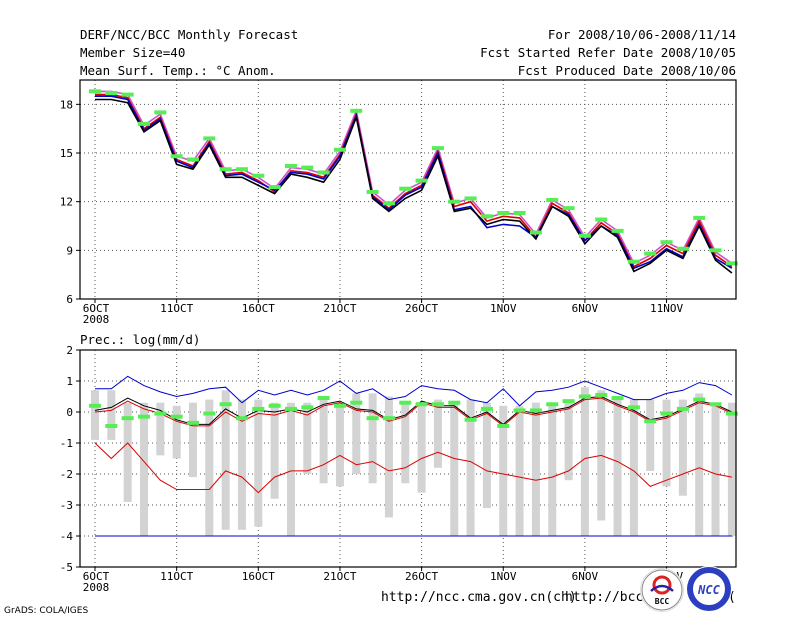  I want to click on y-tick-label: 6, so click(69, 299).